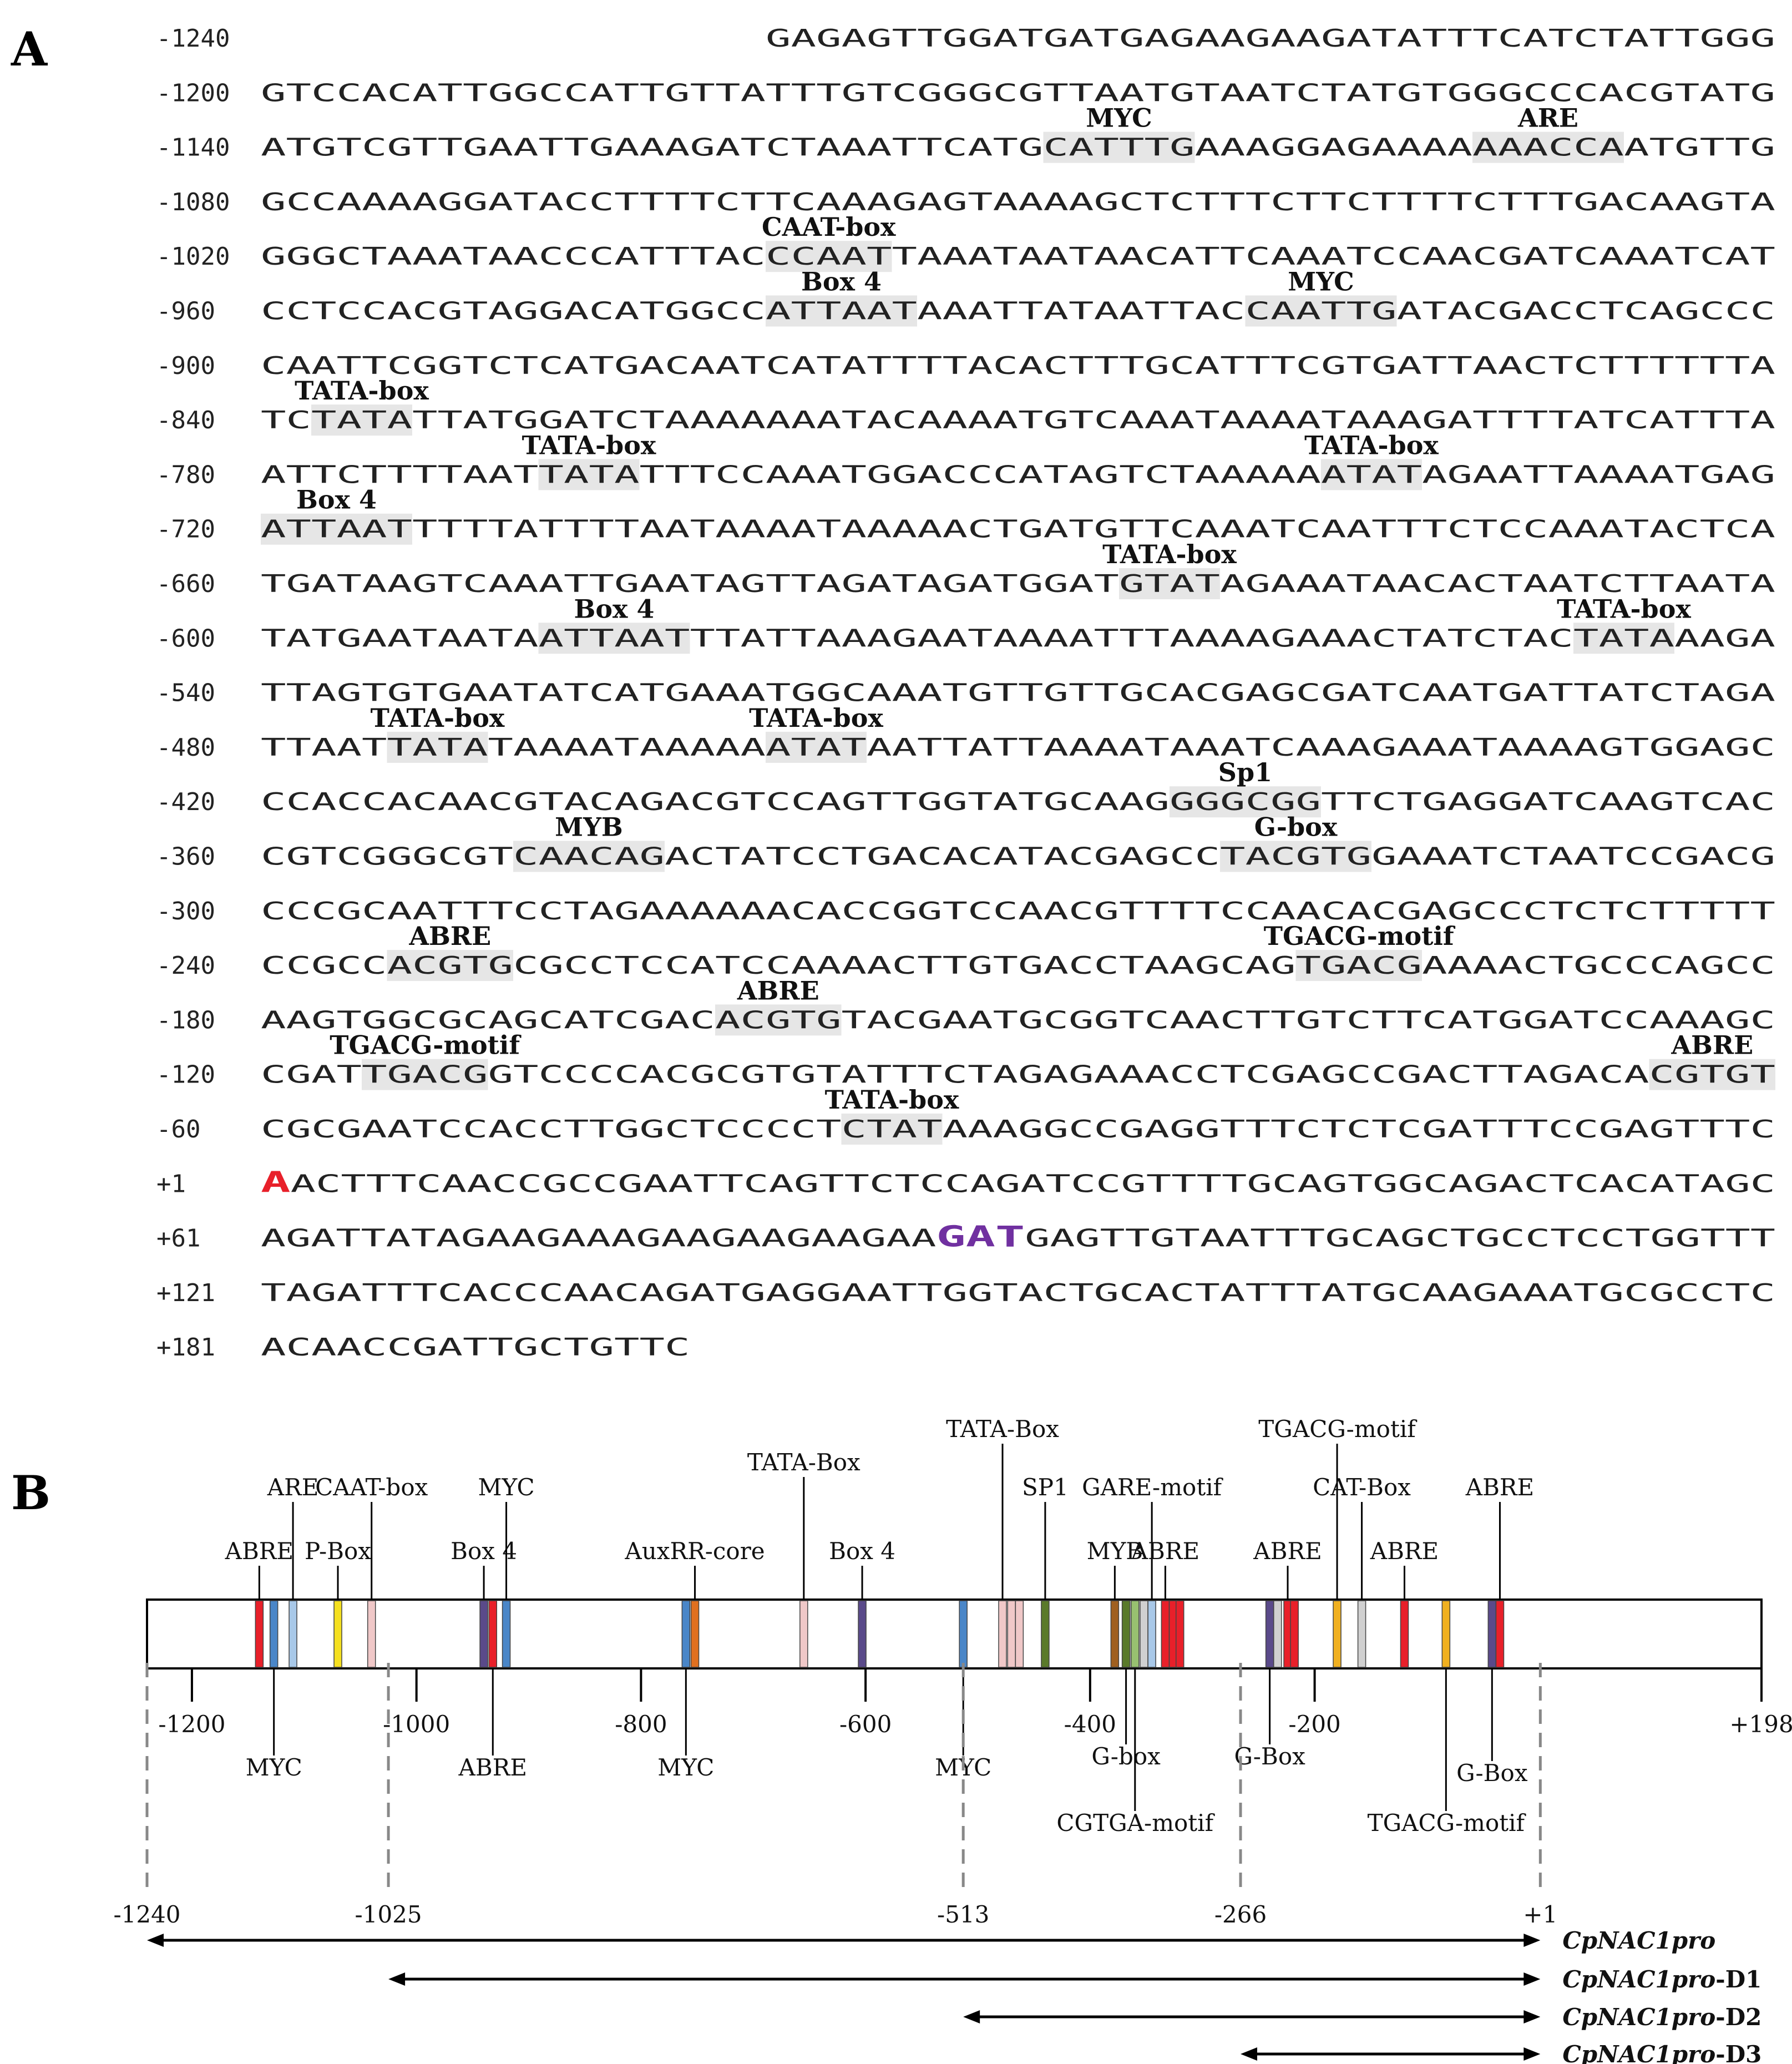 This screenshot has width=1792, height=2064. I want to click on cis-element: CGTGA-motif, so click(1136, 1718).